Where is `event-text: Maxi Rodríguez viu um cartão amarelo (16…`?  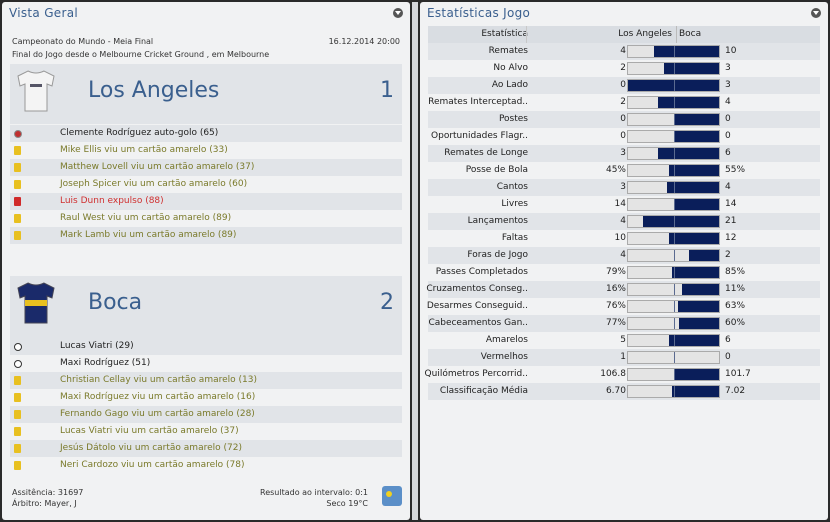
event-text: Maxi Rodríguez viu um cartão amarelo (16… is located at coordinates (158, 397).